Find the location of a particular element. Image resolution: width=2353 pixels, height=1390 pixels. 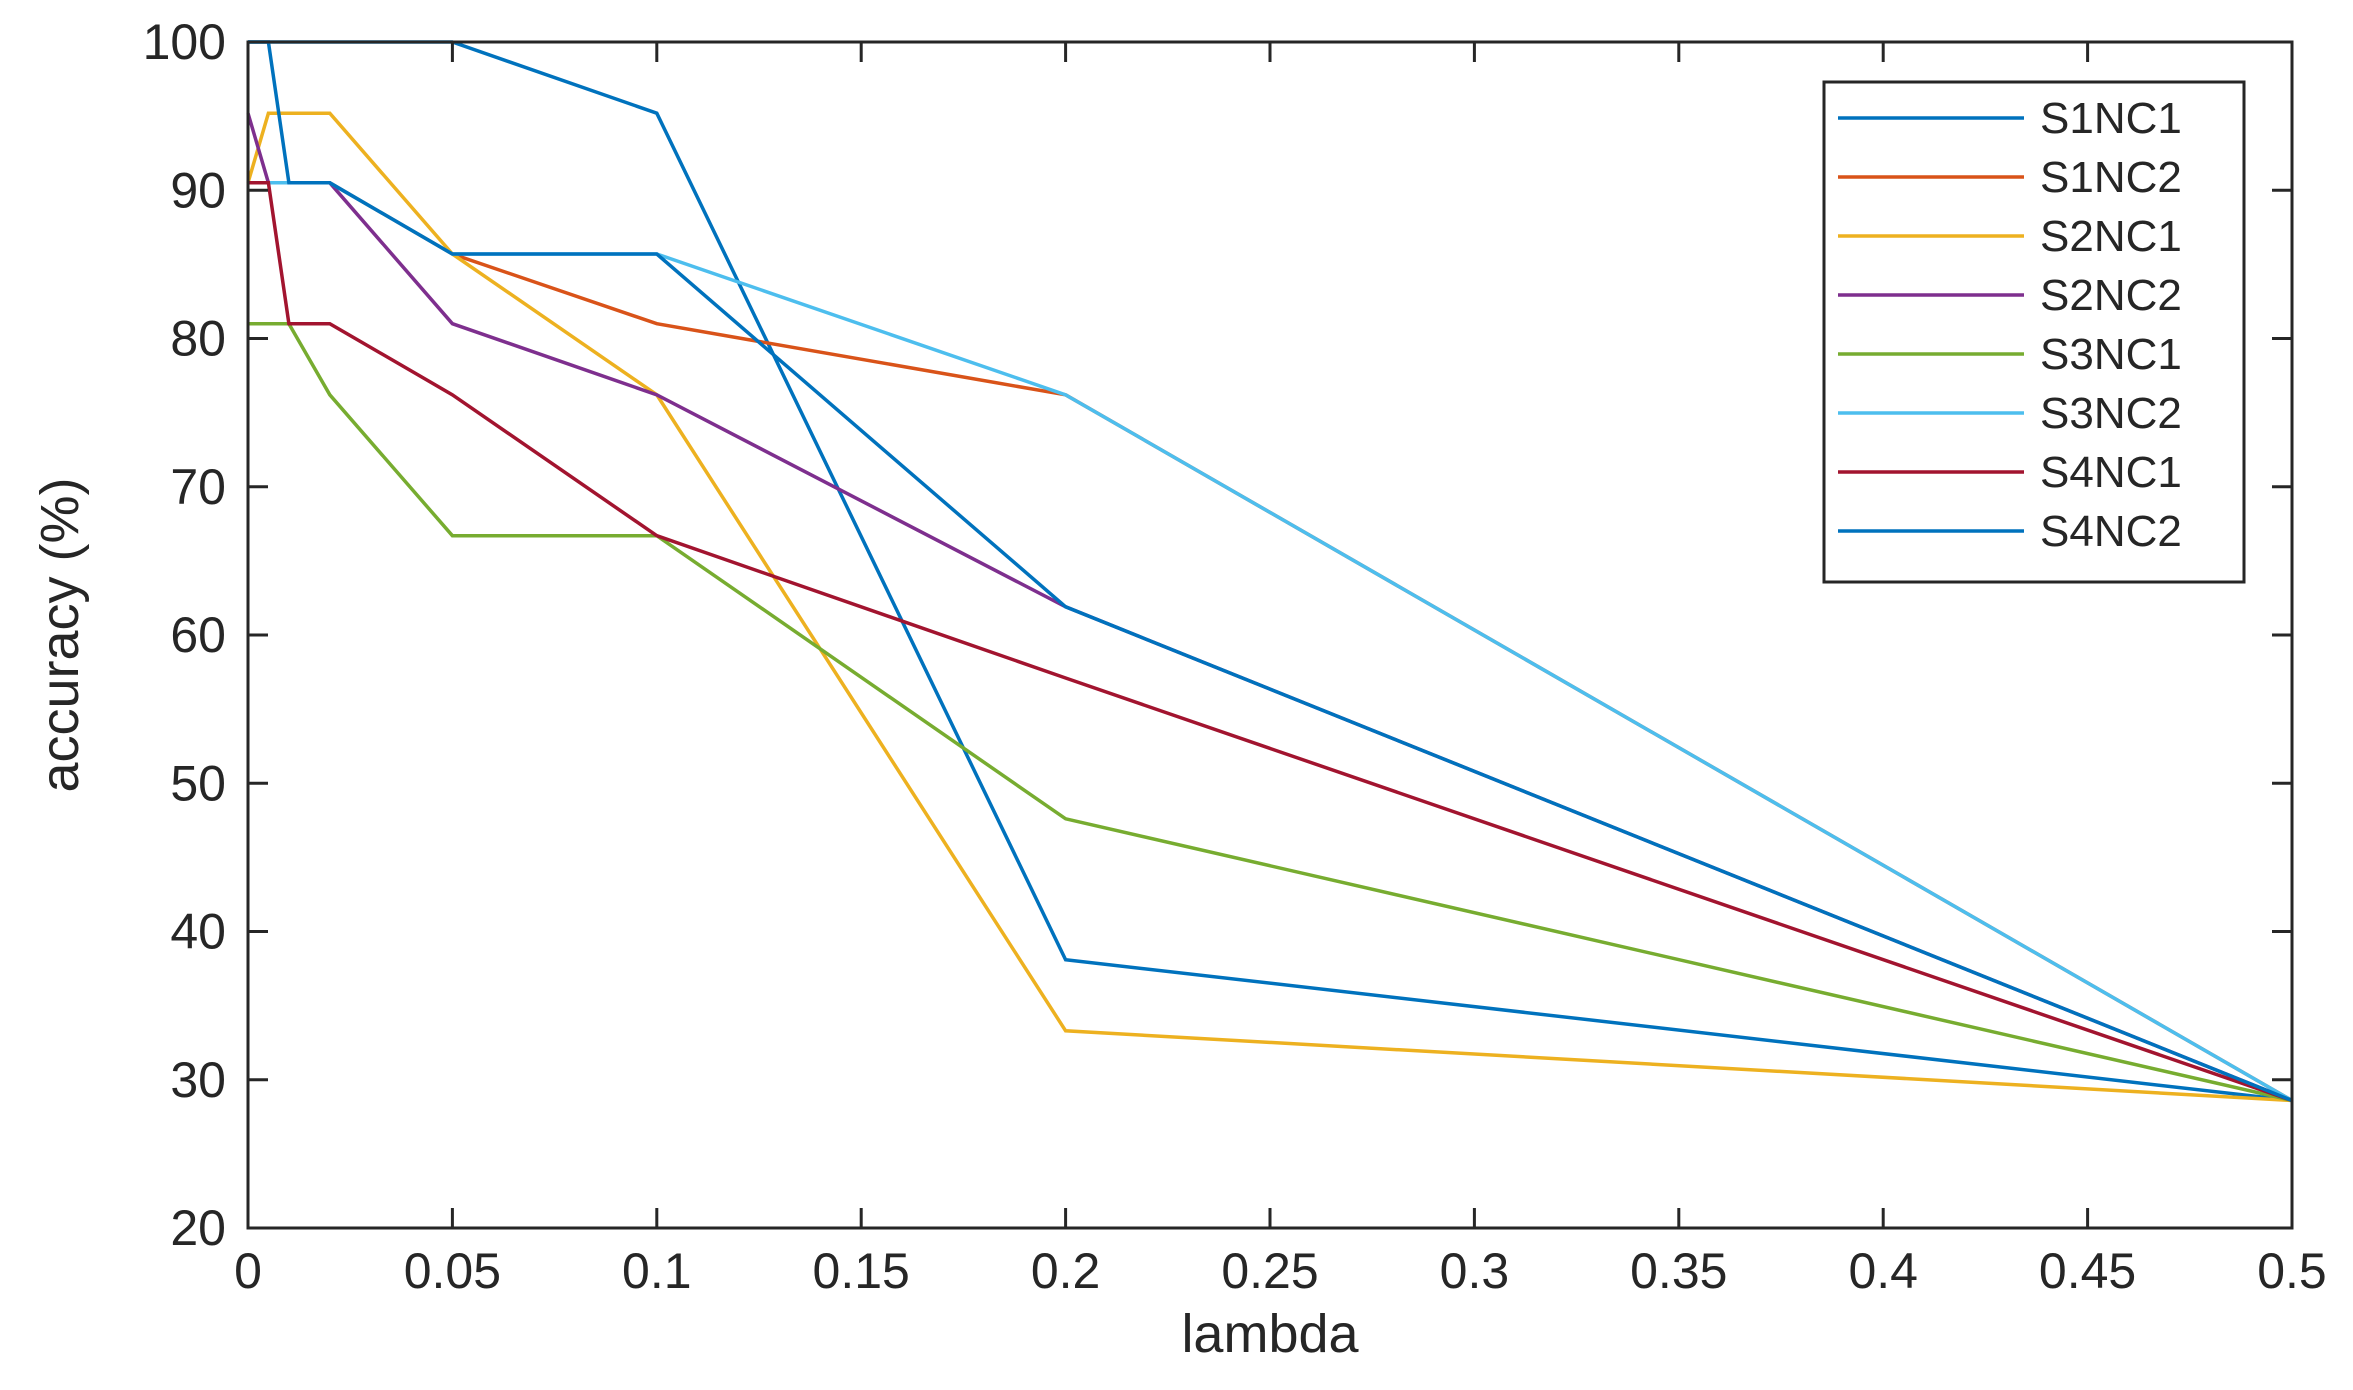

legend-box is located at coordinates (2034, 332).